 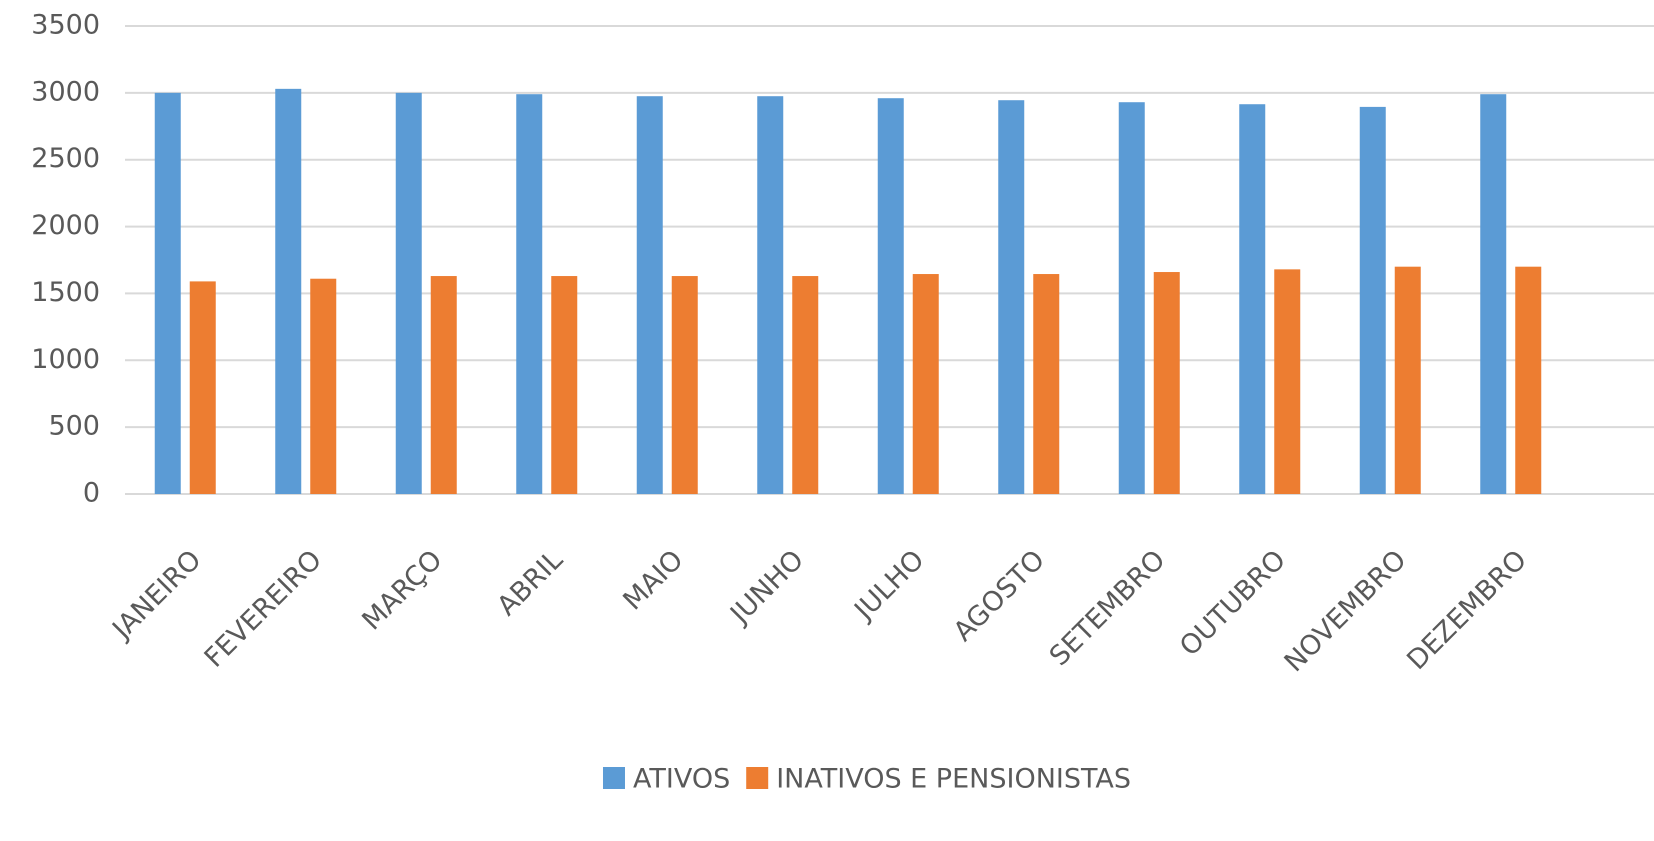 What do you see at coordinates (530, 583) in the screenshot?
I see `x-tick-label: ABRIL` at bounding box center [530, 583].